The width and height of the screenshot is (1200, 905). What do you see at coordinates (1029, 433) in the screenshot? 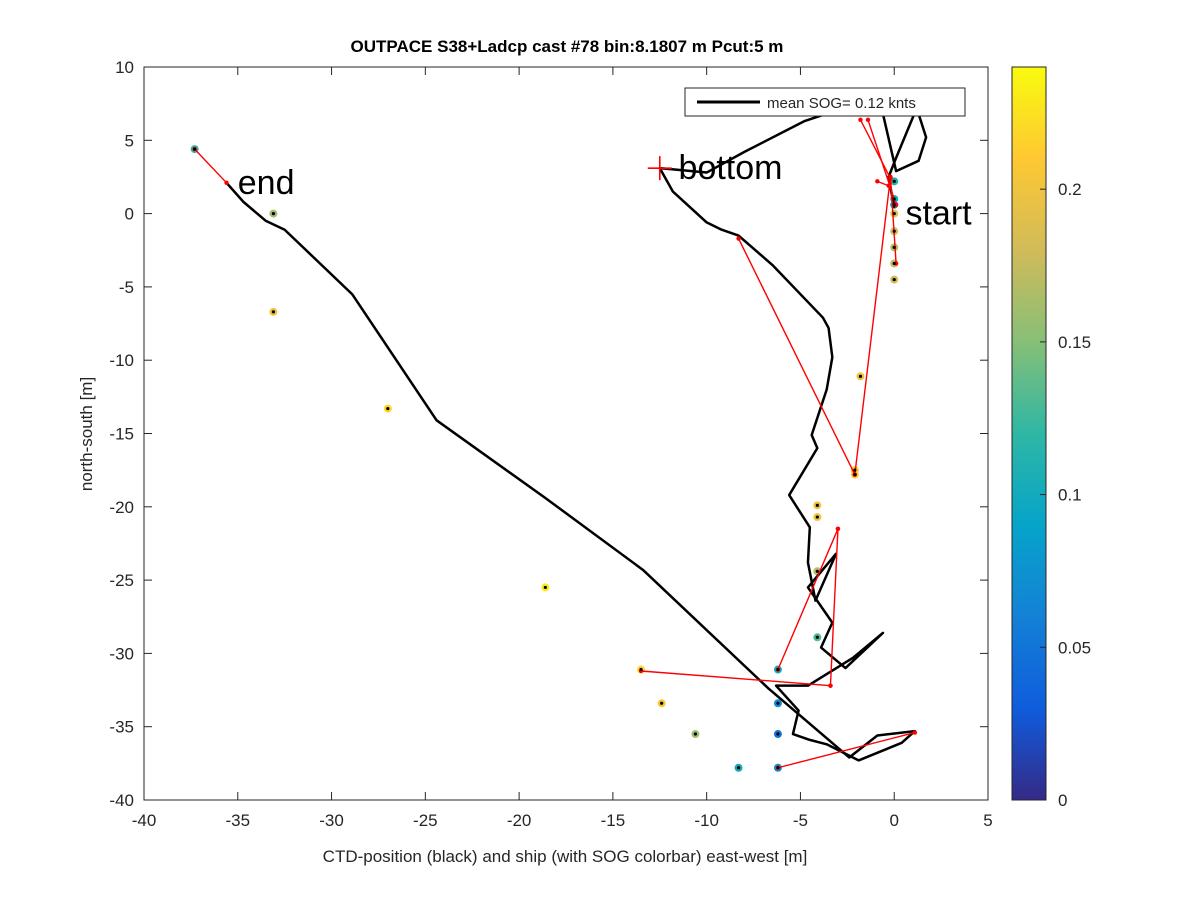
I see `colorbar-fill` at bounding box center [1029, 433].